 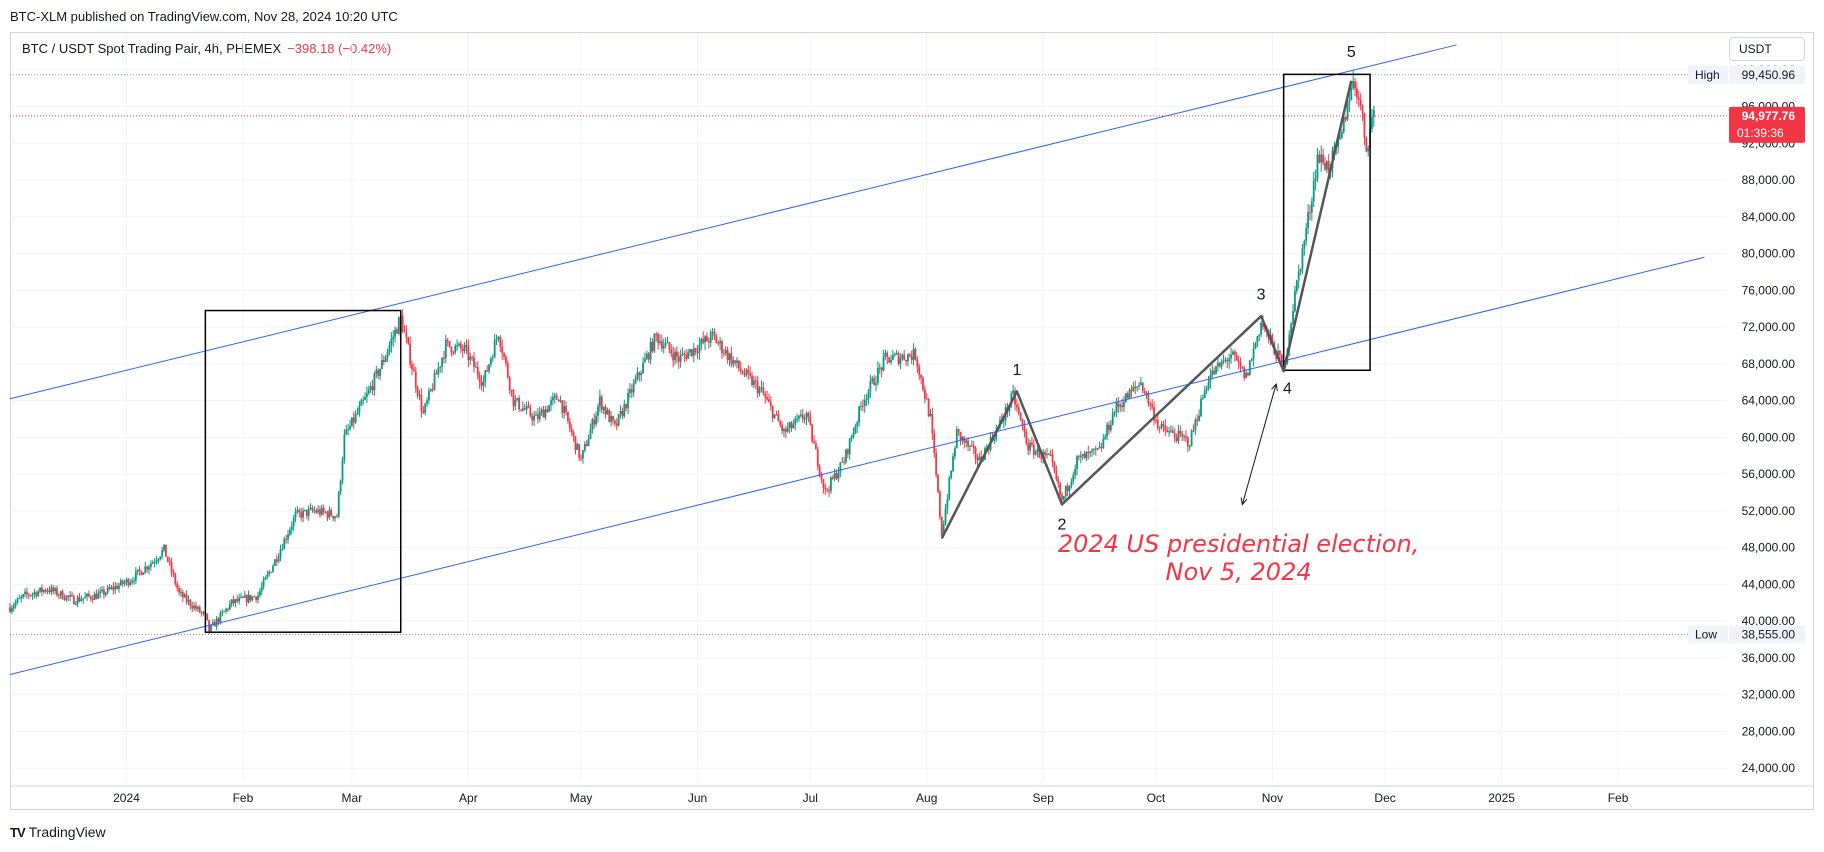 I want to click on tradingview-logo: TV TradingView, so click(x=58, y=832).